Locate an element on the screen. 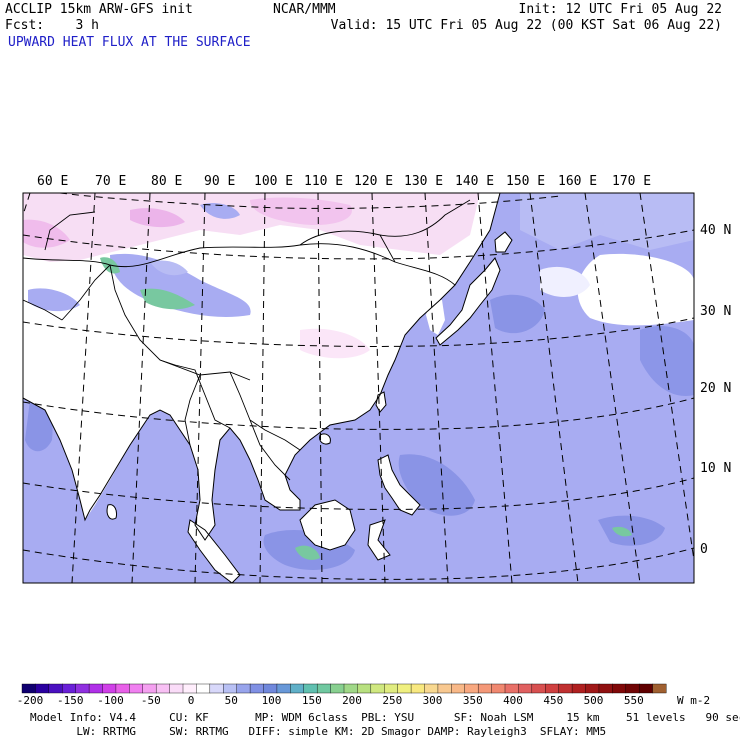 The image size is (740, 740). lon-label: 60 E is located at coordinates (52, 181).